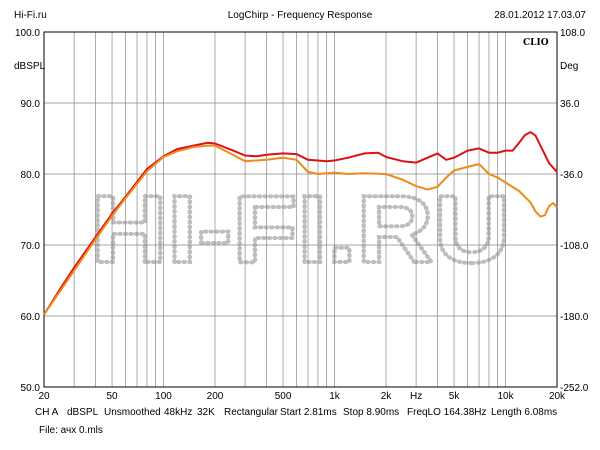  I want to click on measurement-setting-item: dBSPL, so click(83, 412).